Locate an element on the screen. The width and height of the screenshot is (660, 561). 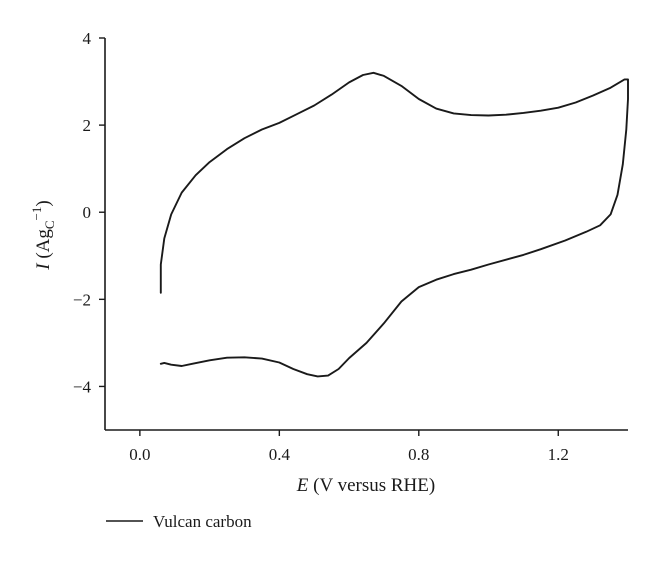
x-tick-label: 0.0 is located at coordinates (139, 454).